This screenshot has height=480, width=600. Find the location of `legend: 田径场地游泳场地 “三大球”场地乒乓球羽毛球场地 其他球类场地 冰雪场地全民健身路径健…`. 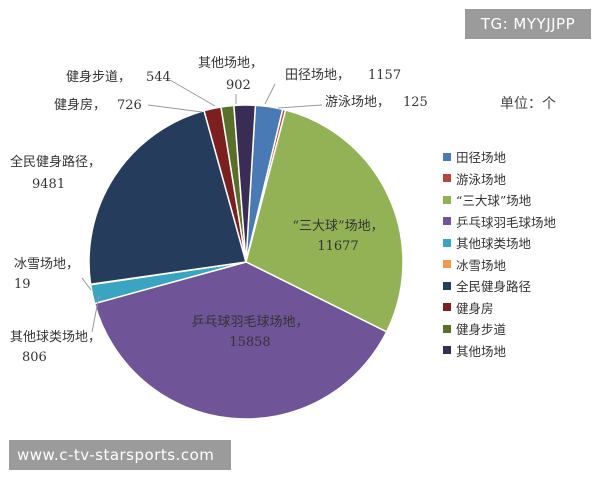

legend: 田径场地游泳场地 “三大球”场地乒乓球羽毛球场地 其他球类场地 冰雪场地全民健身路径健… is located at coordinates (499, 253).